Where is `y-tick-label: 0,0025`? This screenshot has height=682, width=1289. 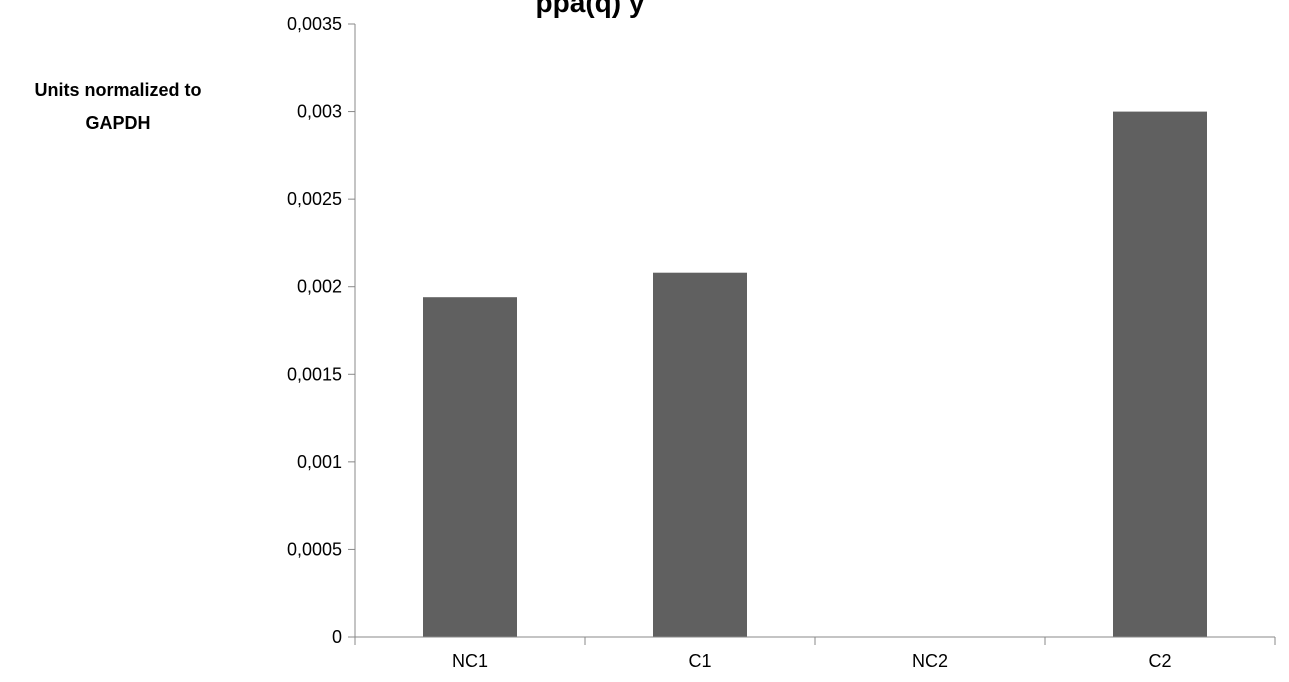 y-tick-label: 0,0025 is located at coordinates (314, 199).